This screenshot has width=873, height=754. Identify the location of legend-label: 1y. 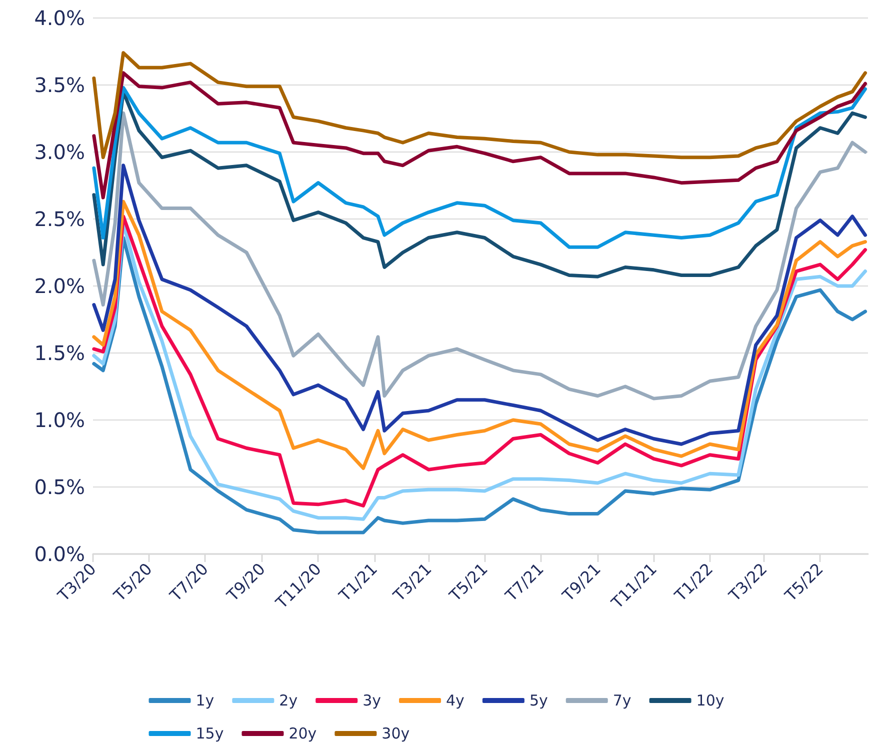
(205, 701).